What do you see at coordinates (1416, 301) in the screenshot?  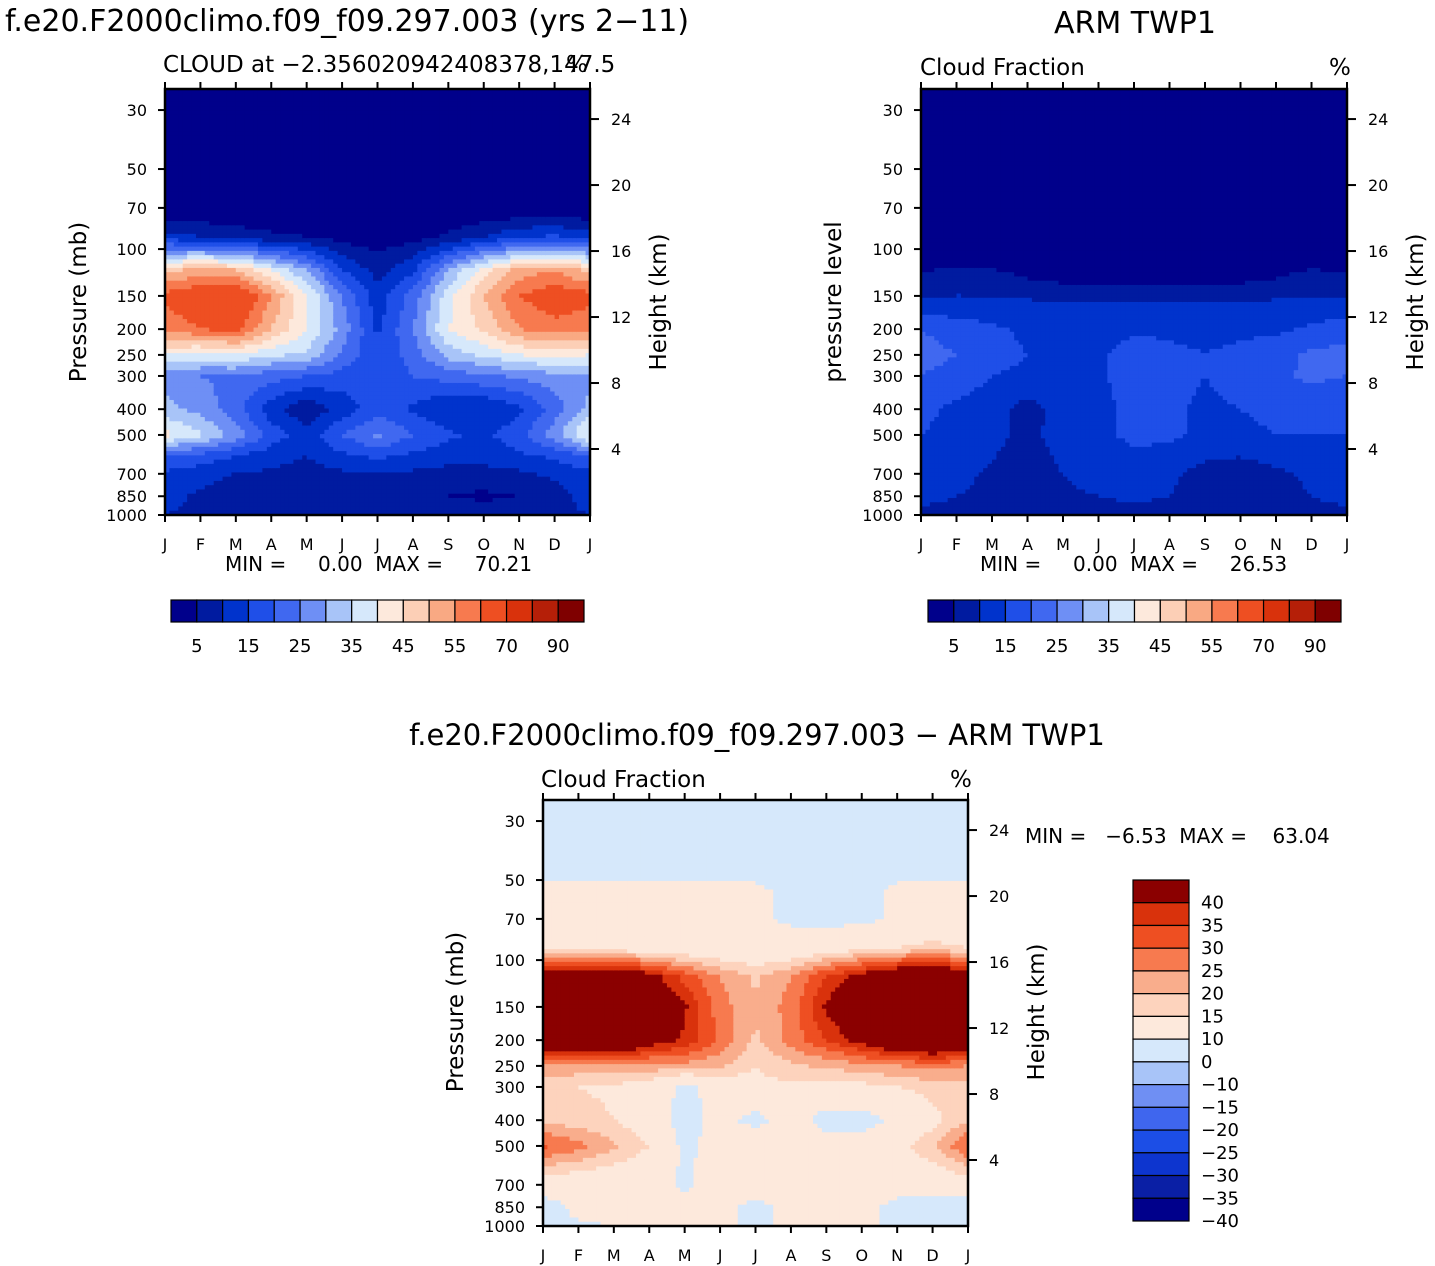 I see `panel-right-ylabel-right: Height (km)` at bounding box center [1416, 301].